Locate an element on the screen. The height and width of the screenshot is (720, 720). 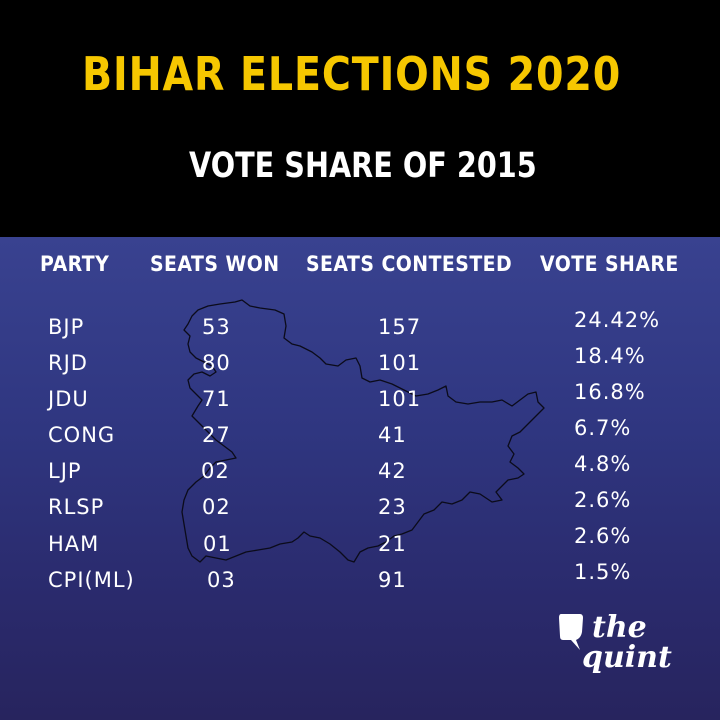
seats-contested: 91 is located at coordinates (392, 580).